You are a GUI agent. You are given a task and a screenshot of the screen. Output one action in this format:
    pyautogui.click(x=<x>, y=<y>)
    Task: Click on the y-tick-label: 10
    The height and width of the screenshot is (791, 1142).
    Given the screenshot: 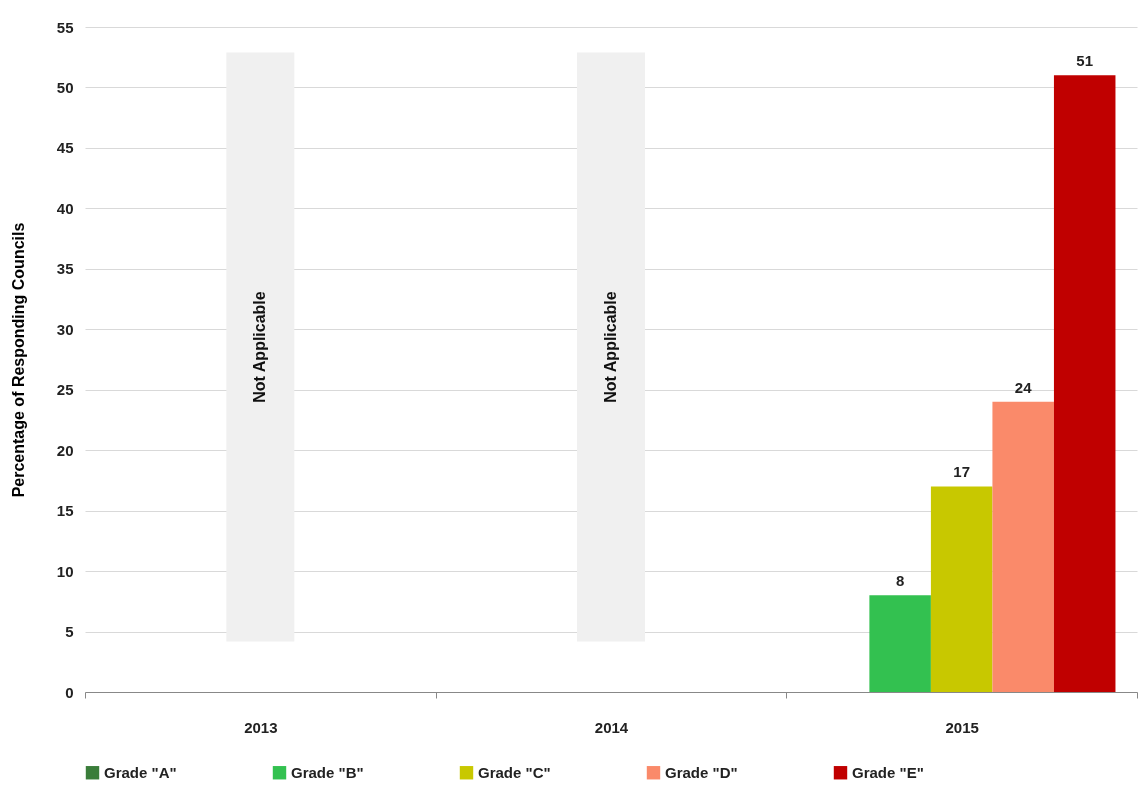 What is the action you would take?
    pyautogui.click(x=65, y=571)
    